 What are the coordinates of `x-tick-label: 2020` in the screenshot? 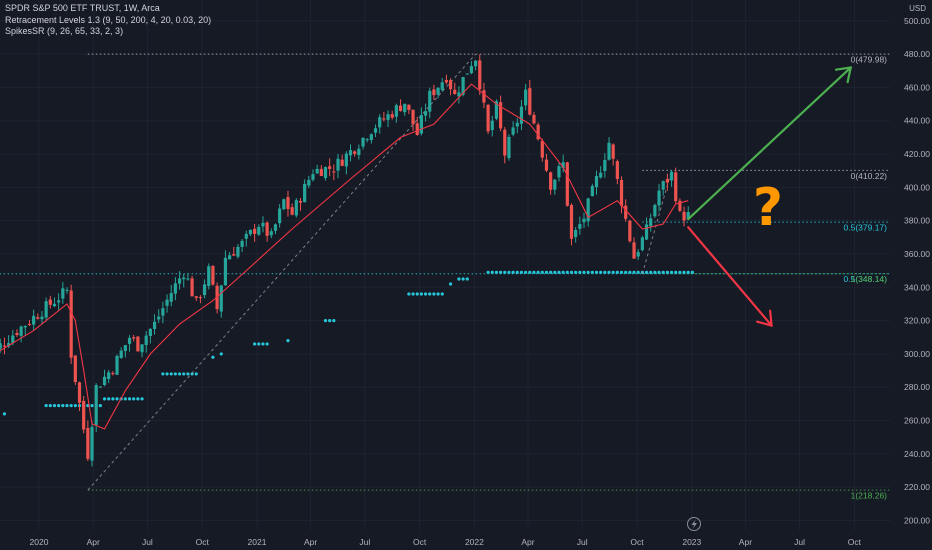 It's located at (39, 542).